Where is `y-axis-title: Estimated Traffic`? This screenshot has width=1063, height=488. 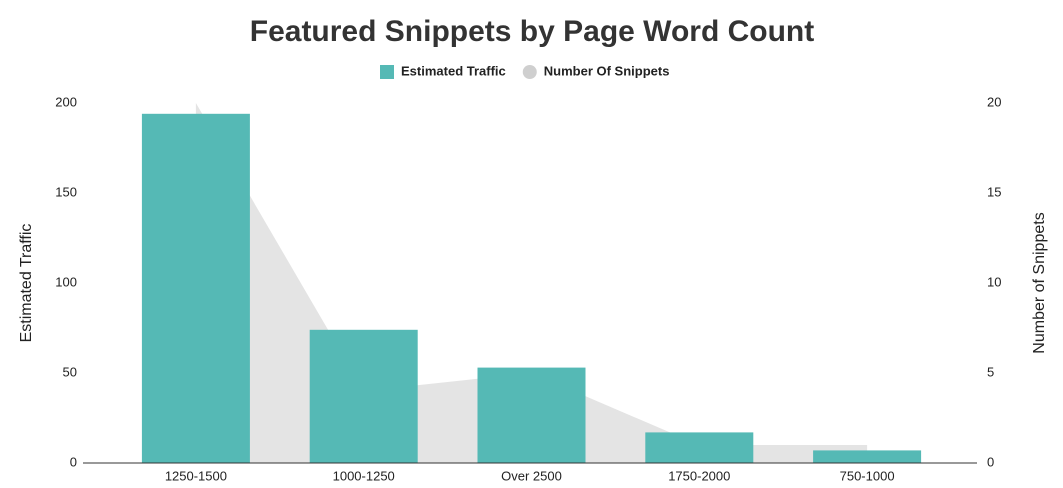 y-axis-title: Estimated Traffic is located at coordinates (26, 283).